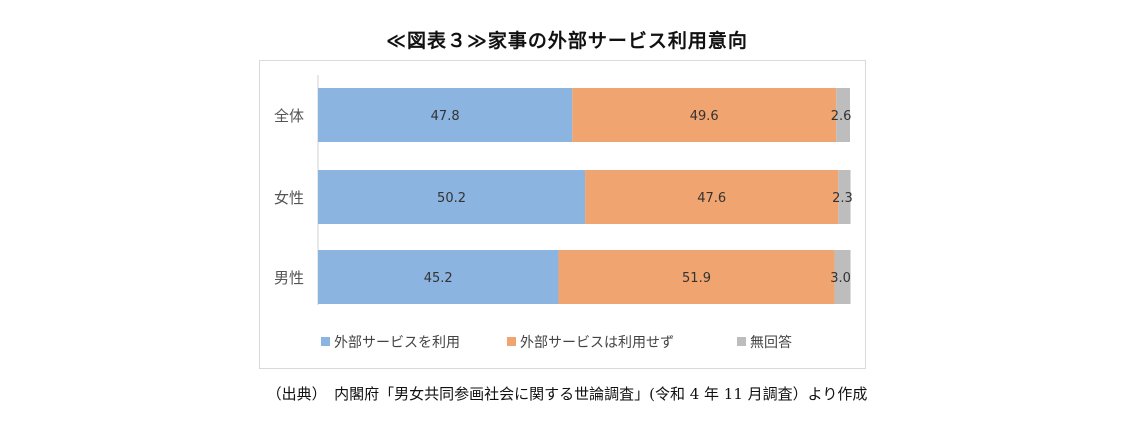 This screenshot has height=441, width=1134. What do you see at coordinates (771, 342) in the screenshot?
I see `legend-label: 無回答` at bounding box center [771, 342].